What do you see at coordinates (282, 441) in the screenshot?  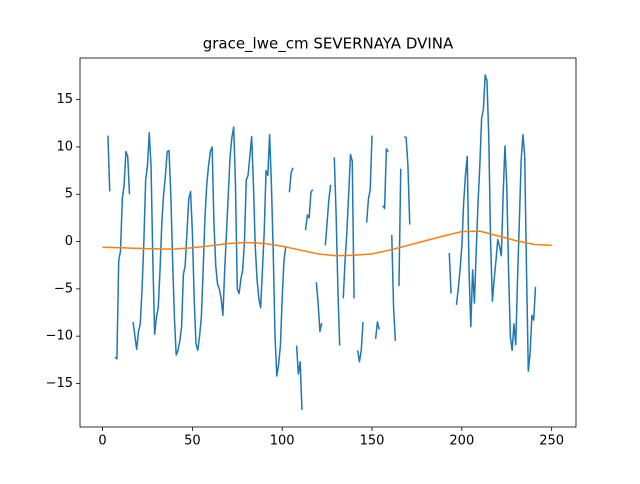 I see `x-tick-label: 100` at bounding box center [282, 441].